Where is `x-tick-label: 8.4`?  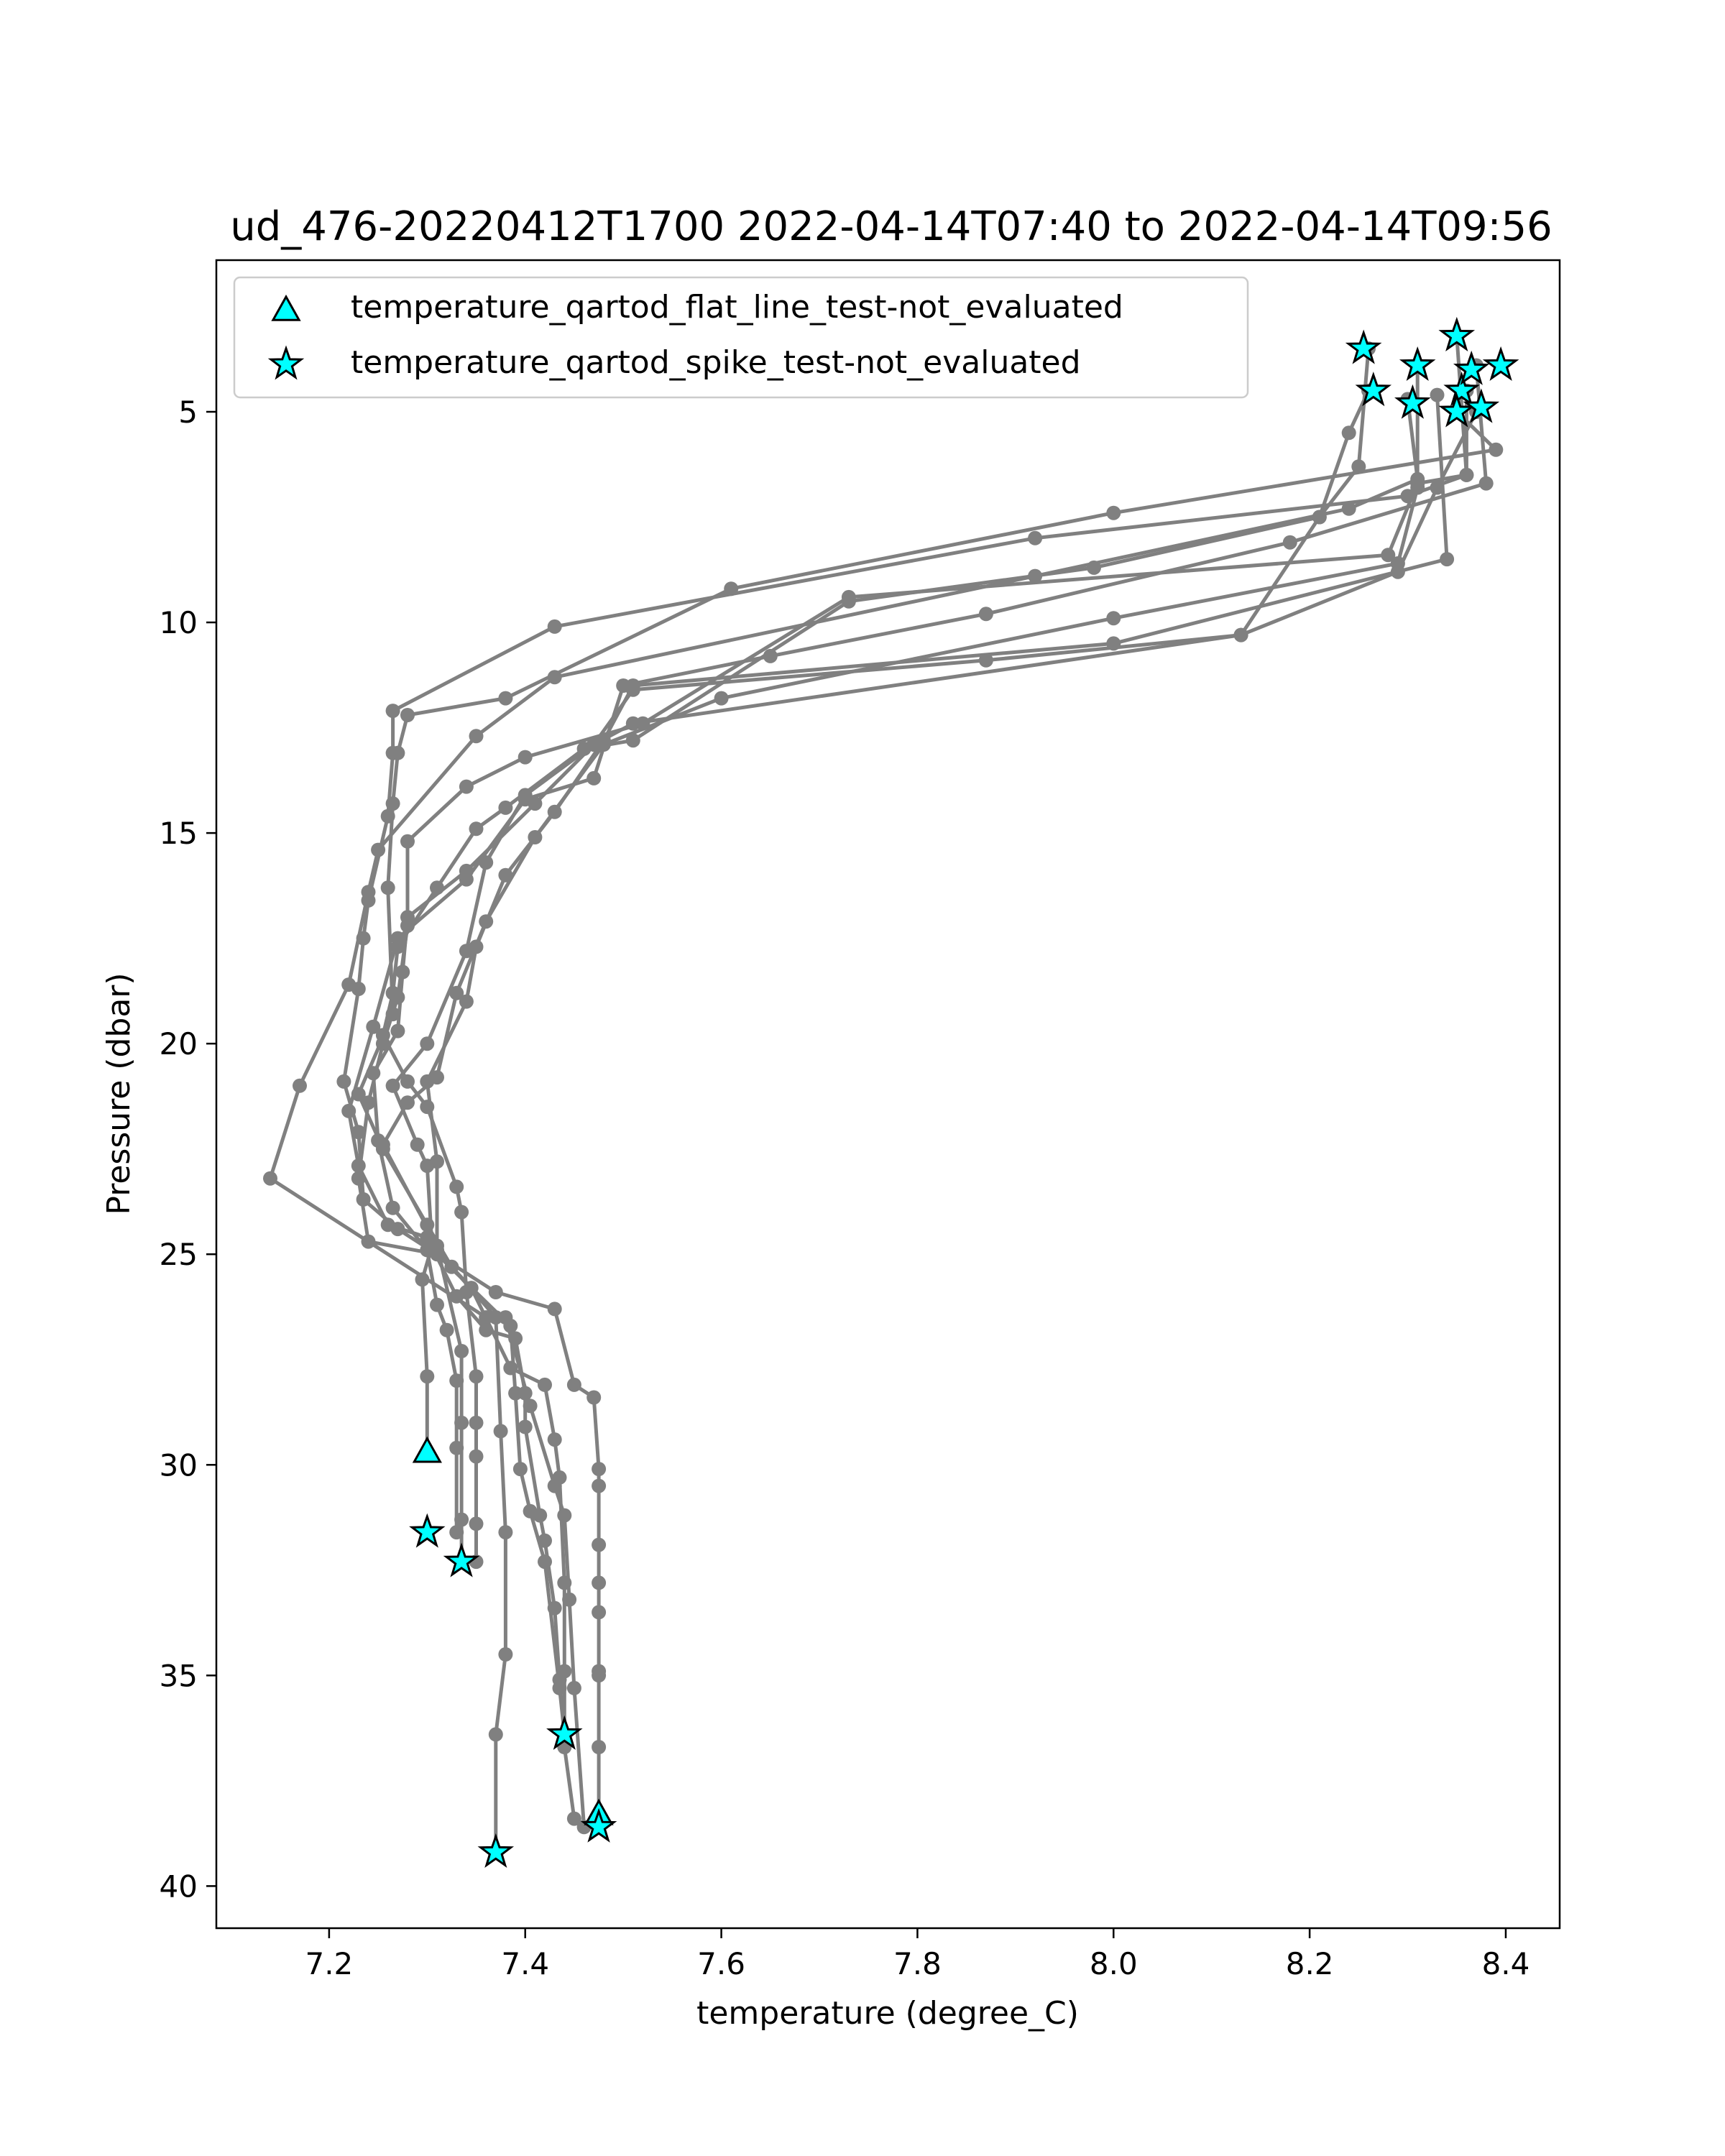
x-tick-label: 8.4 is located at coordinates (1506, 1964).